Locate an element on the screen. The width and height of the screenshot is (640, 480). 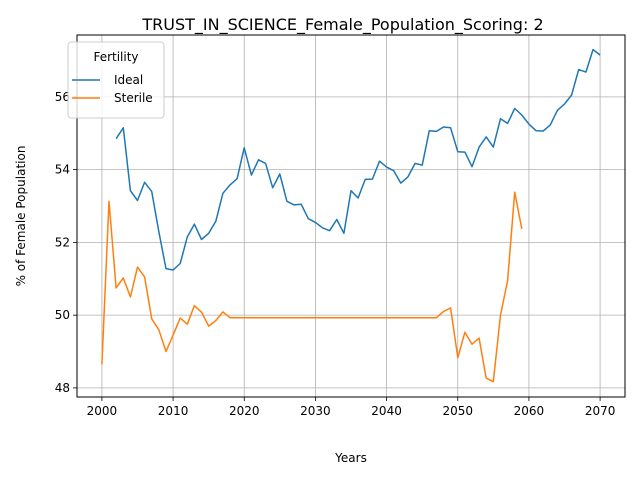
x-tick-label: 2030 is located at coordinates (315, 411).